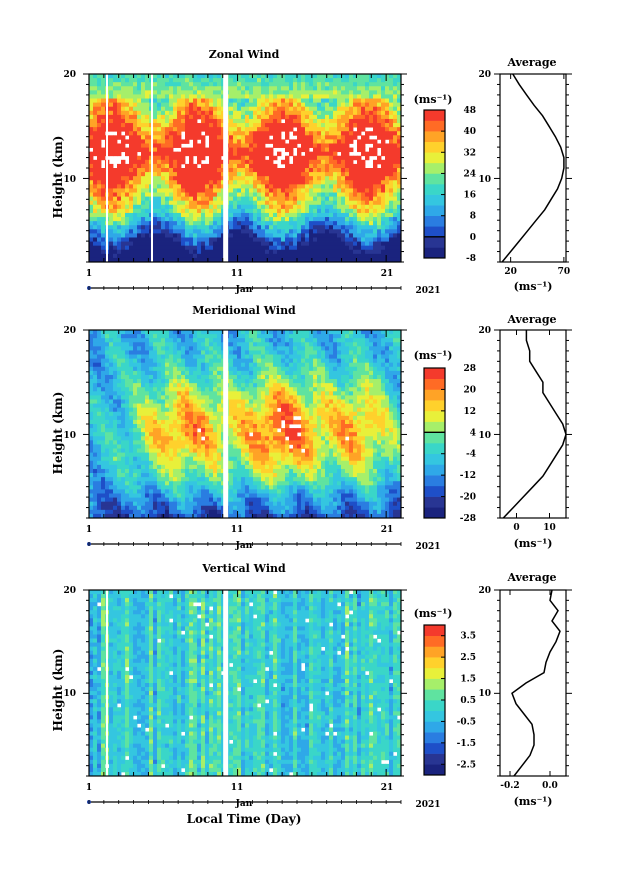  Describe the element at coordinates (434, 253) in the screenshot. I see `colorbar-segment` at that location.